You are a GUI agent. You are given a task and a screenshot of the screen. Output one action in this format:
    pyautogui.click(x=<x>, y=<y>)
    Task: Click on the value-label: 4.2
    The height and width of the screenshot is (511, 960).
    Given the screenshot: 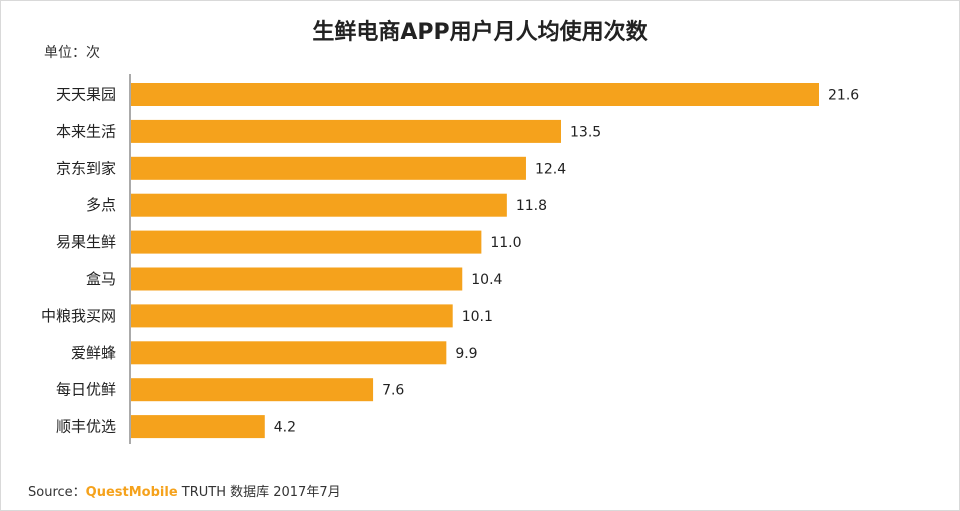 What is the action you would take?
    pyautogui.click(x=285, y=428)
    